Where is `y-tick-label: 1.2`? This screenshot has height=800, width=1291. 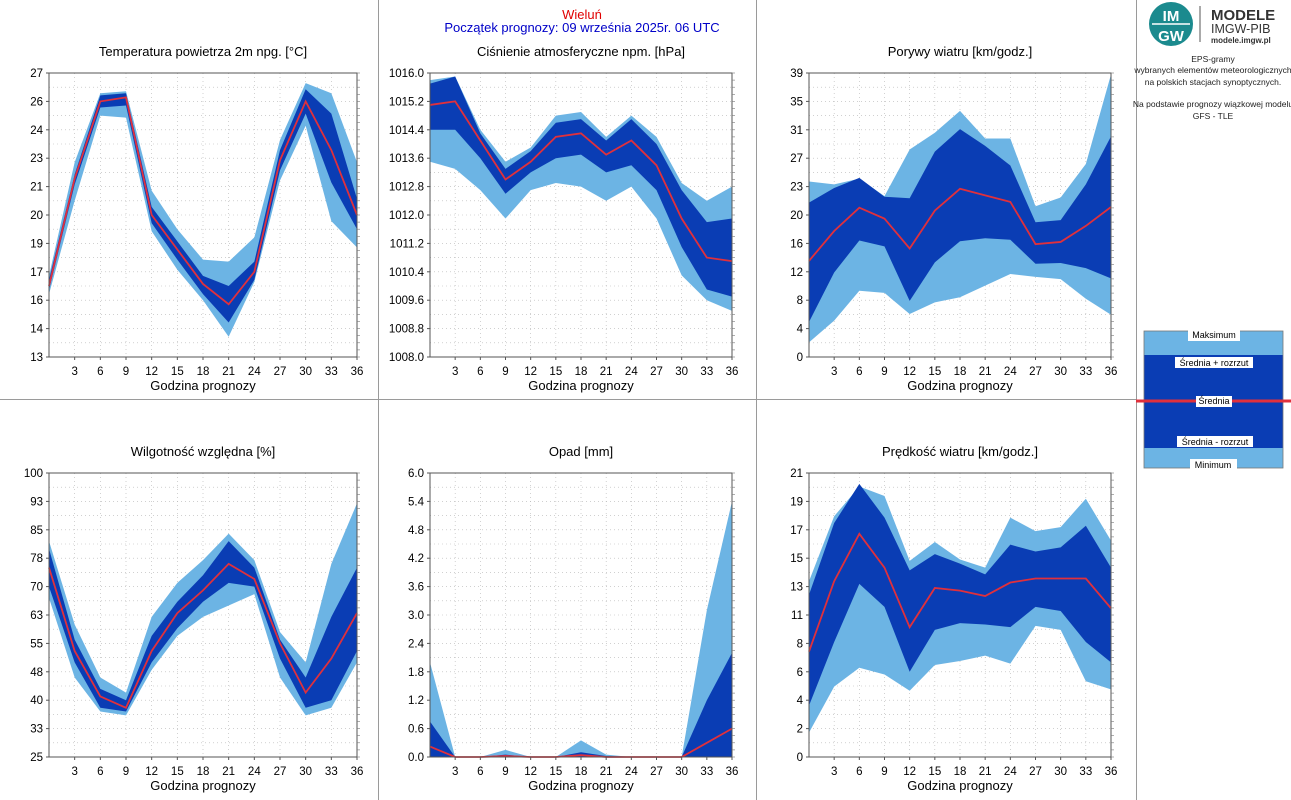
y-tick-label: 1.2 is located at coordinates (416, 701).